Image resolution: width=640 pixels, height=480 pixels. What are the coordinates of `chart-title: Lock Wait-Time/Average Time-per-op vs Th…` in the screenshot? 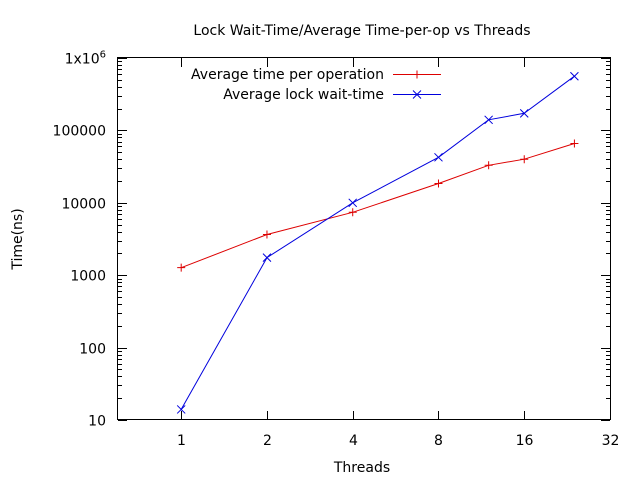 It's located at (361, 31).